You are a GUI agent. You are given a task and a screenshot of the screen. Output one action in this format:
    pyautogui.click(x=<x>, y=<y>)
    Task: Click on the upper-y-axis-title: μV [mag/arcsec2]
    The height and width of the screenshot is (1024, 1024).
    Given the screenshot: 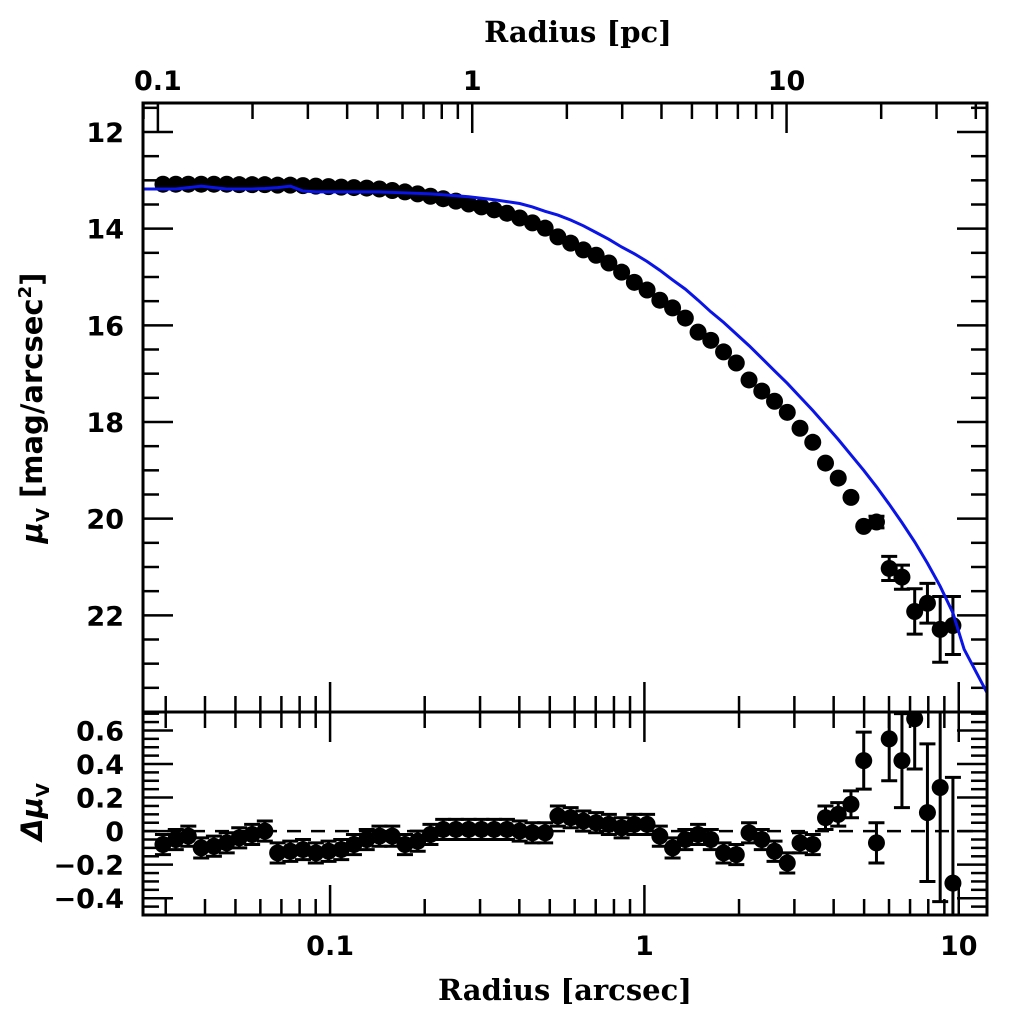 What is the action you would take?
    pyautogui.click(x=34, y=409)
    